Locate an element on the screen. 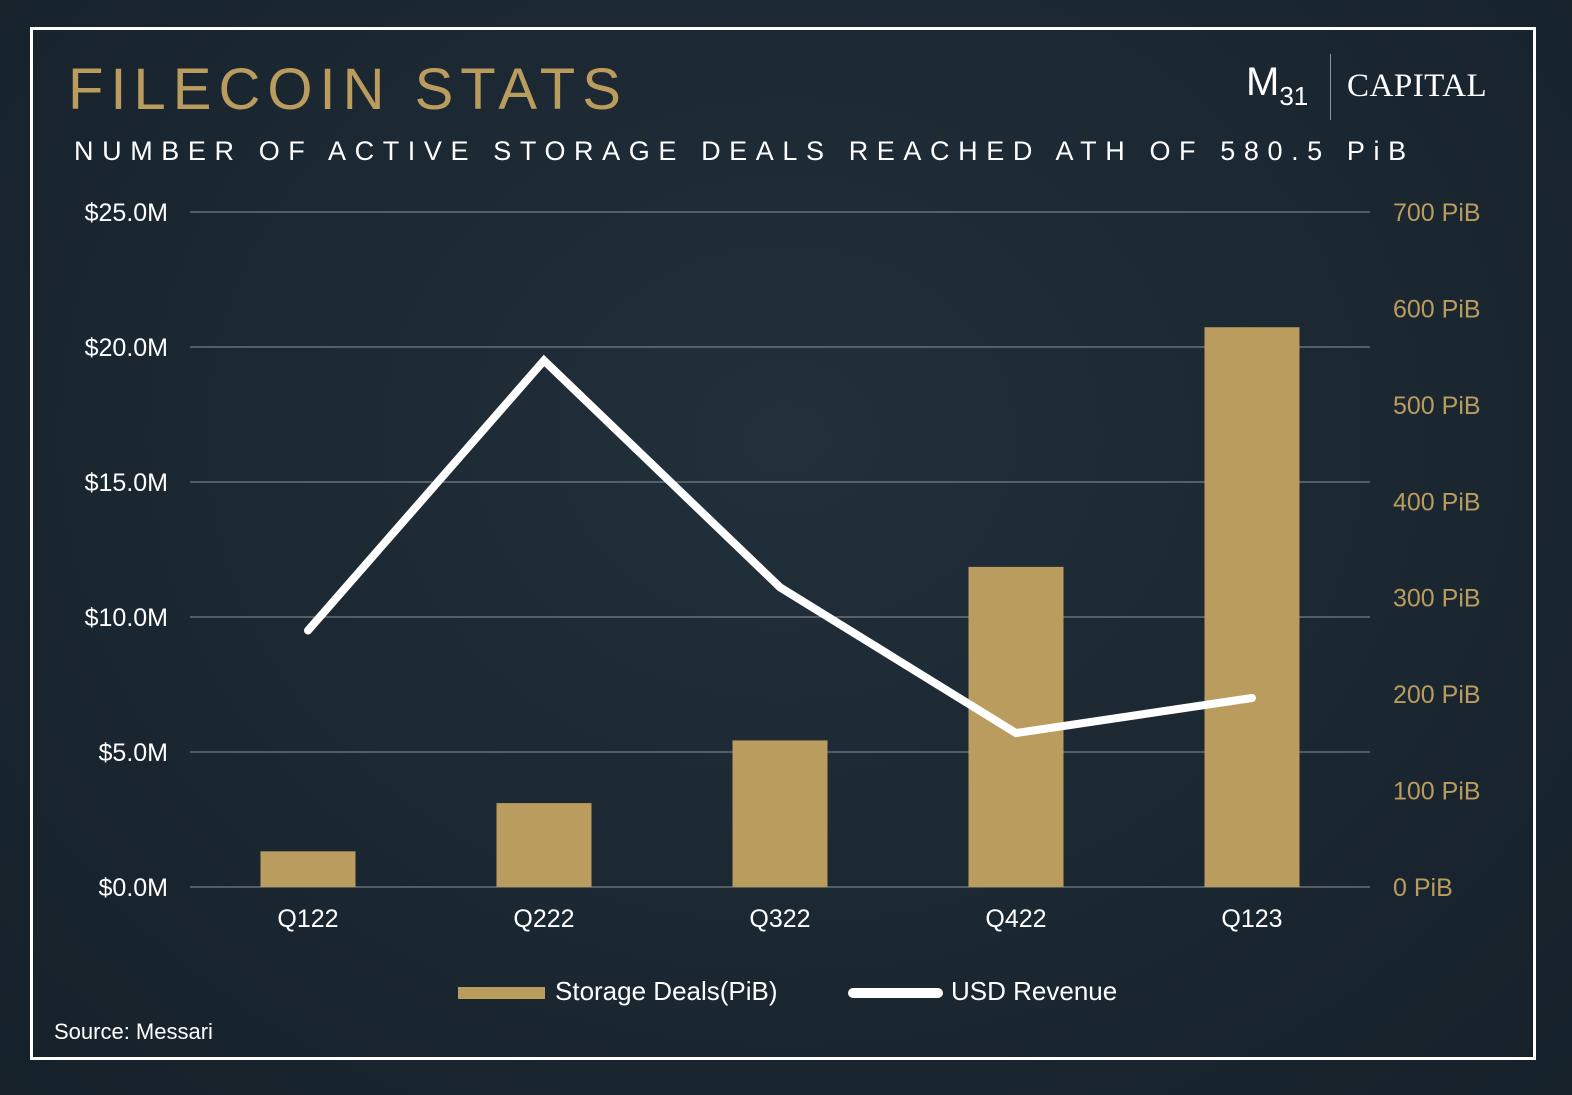 Image resolution: width=1572 pixels, height=1095 pixels. x-axis-labels: Q122 Q222 Q322 Q422 Q123 is located at coordinates (779, 919).